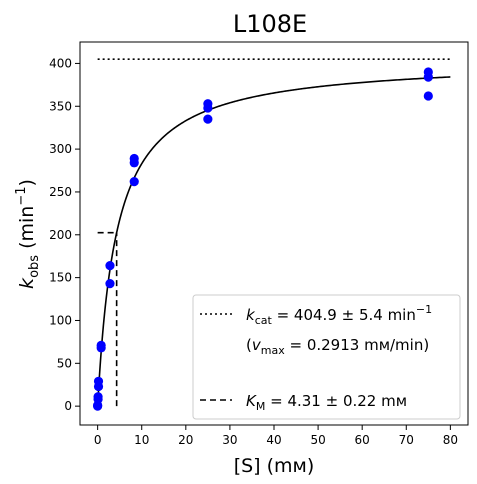 Image resolution: width=477 pixels, height=484 pixels. Describe the element at coordinates (229, 440) in the screenshot. I see `x-tick-label: 30` at that location.